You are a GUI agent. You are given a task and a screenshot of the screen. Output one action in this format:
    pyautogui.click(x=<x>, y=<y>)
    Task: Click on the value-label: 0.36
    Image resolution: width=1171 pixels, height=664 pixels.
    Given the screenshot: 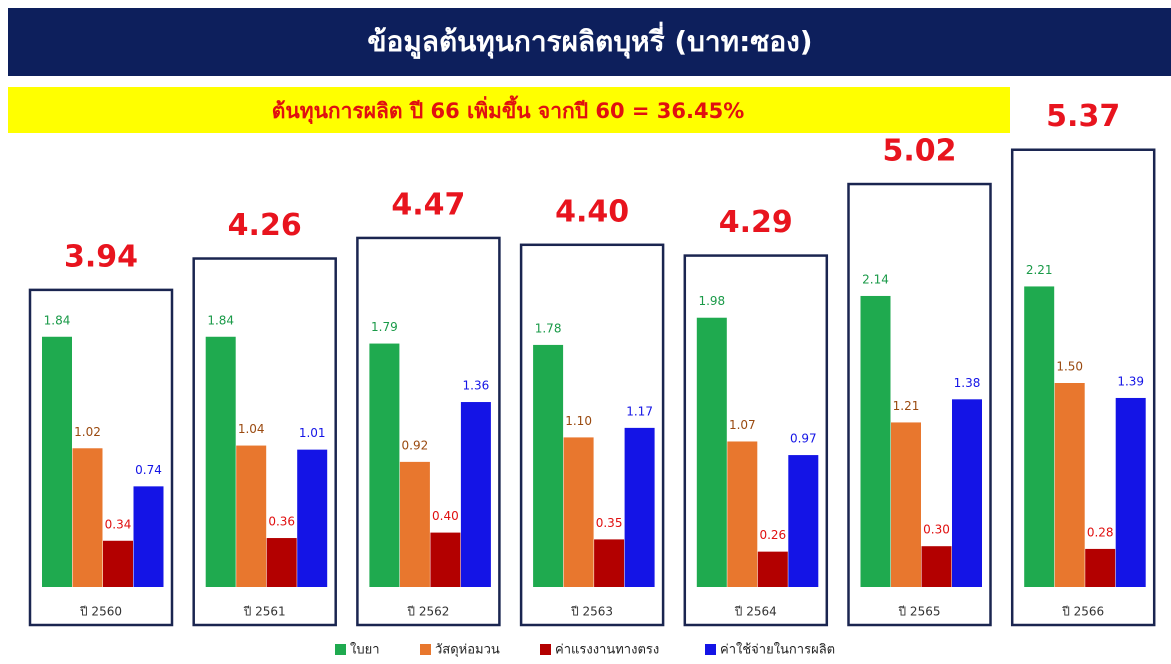 What is the action you would take?
    pyautogui.click(x=281, y=522)
    